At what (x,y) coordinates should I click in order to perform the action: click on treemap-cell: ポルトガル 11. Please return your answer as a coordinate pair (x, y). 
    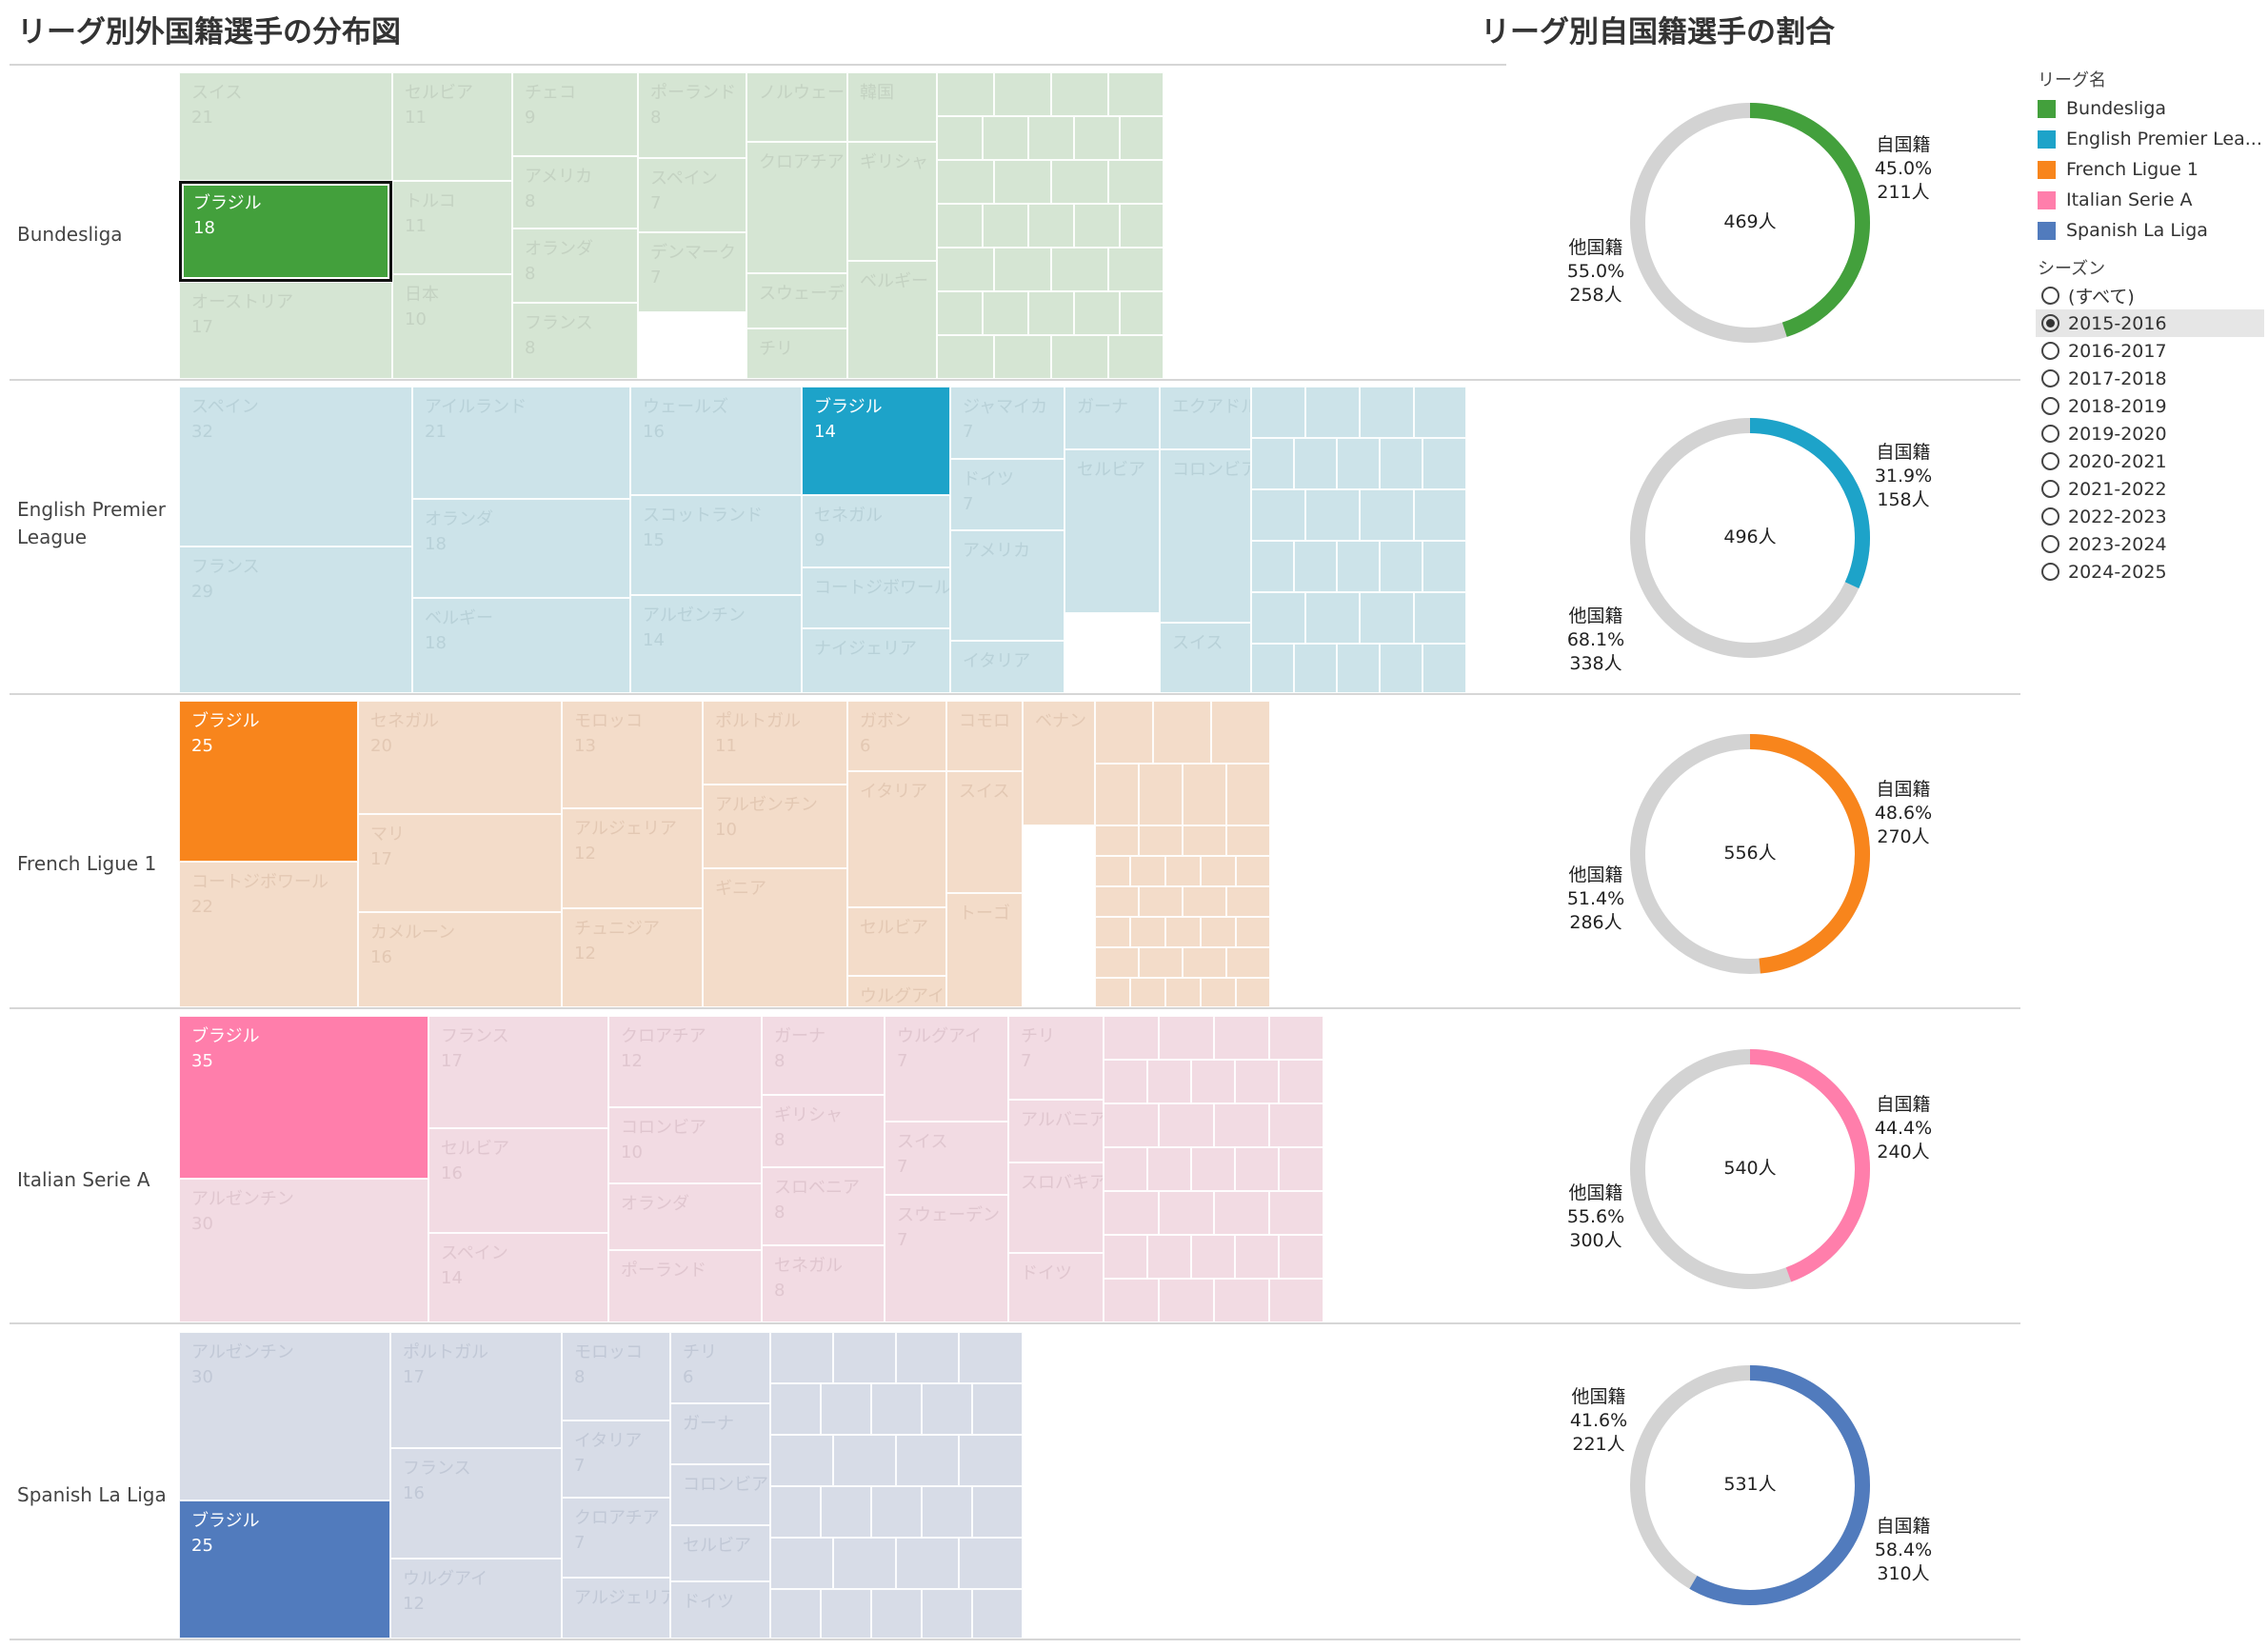
    Looking at the image, I should click on (775, 743).